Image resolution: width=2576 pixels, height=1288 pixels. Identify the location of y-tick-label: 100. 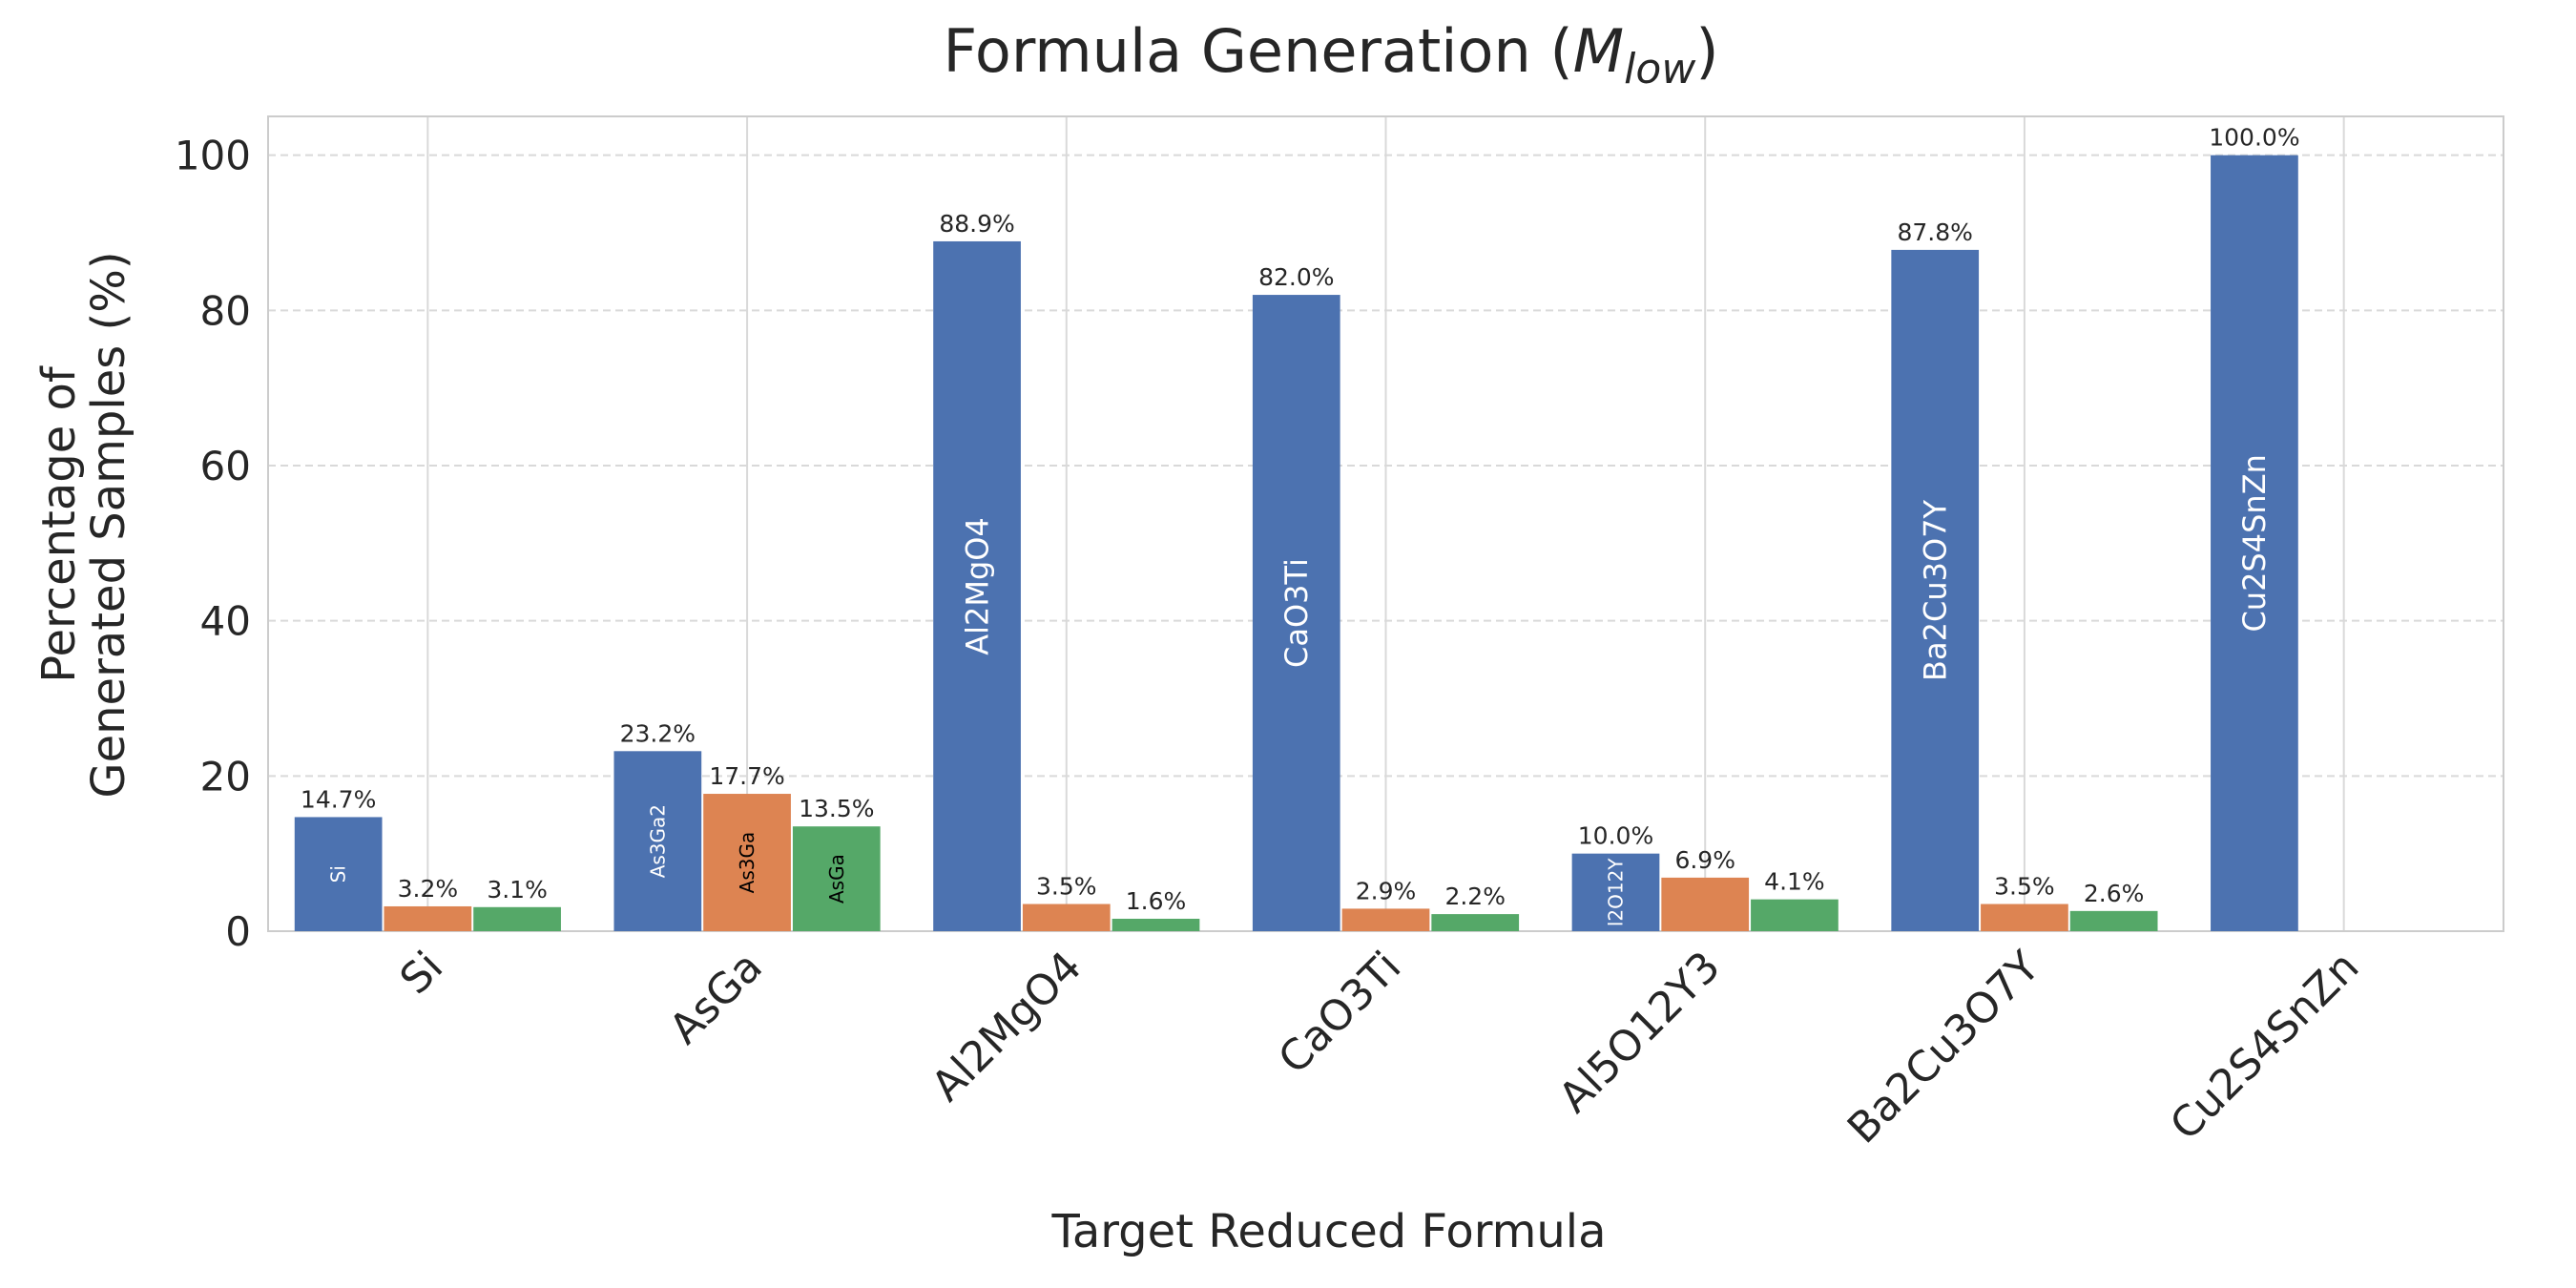
(213, 156).